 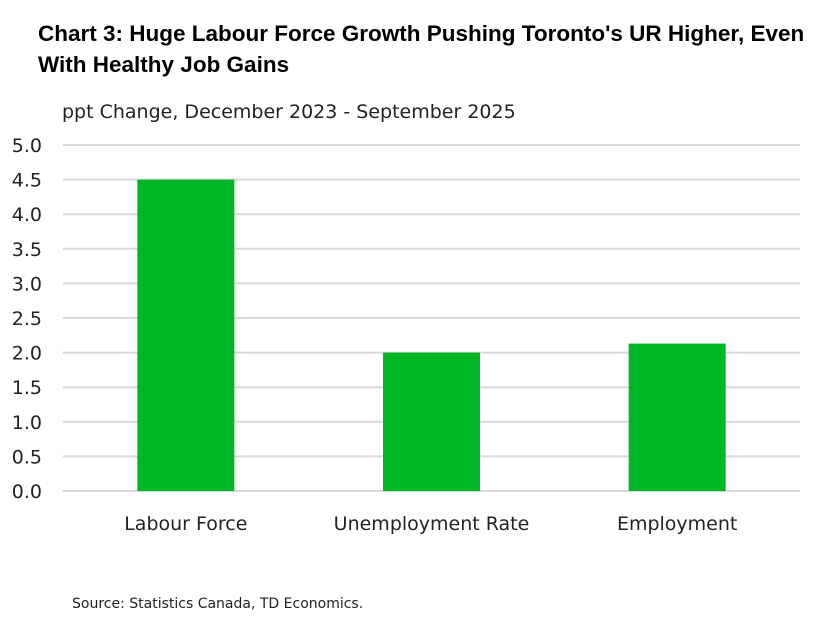 I want to click on y-tick-label: 1.0, so click(x=27, y=423).